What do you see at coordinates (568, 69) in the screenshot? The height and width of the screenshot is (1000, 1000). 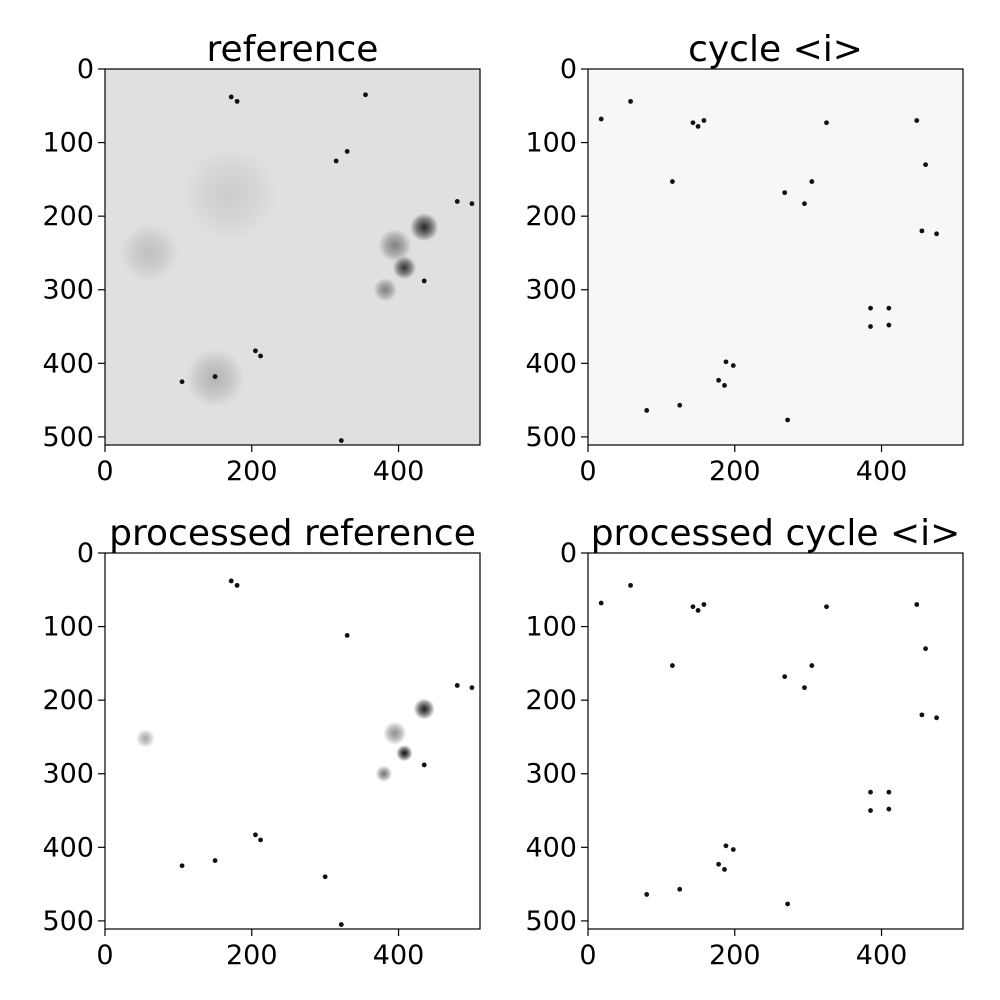 I see `panel-cycle-y-tick-label: 0` at bounding box center [568, 69].